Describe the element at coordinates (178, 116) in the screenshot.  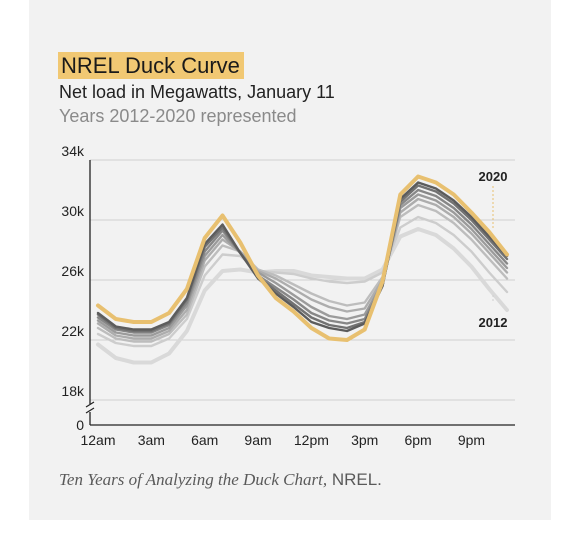
I see `chart-note: Years 2012-2020 represented` at that location.